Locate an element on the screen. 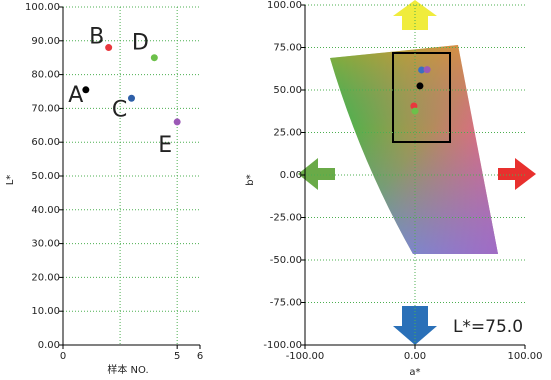 The width and height of the screenshot is (551, 380). y-tick-label: 20.00 is located at coordinates (45, 277).